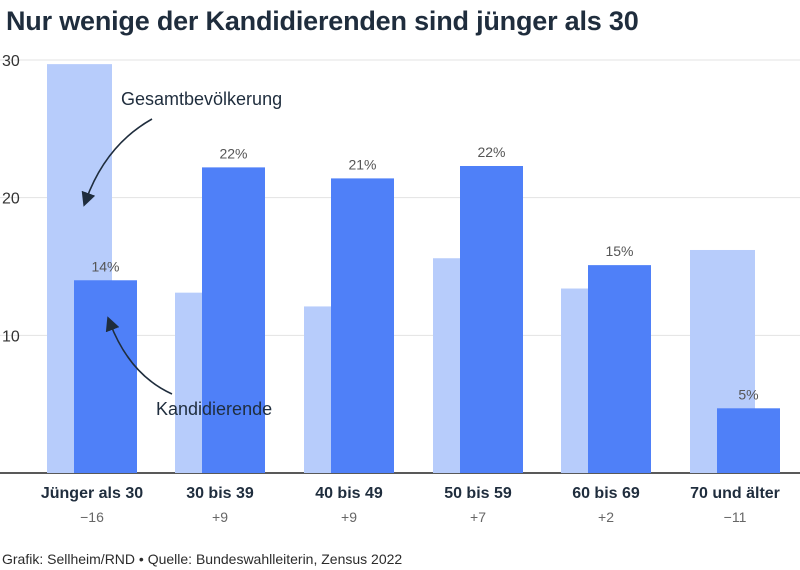  I want to click on difference-label: +2, so click(606, 517).